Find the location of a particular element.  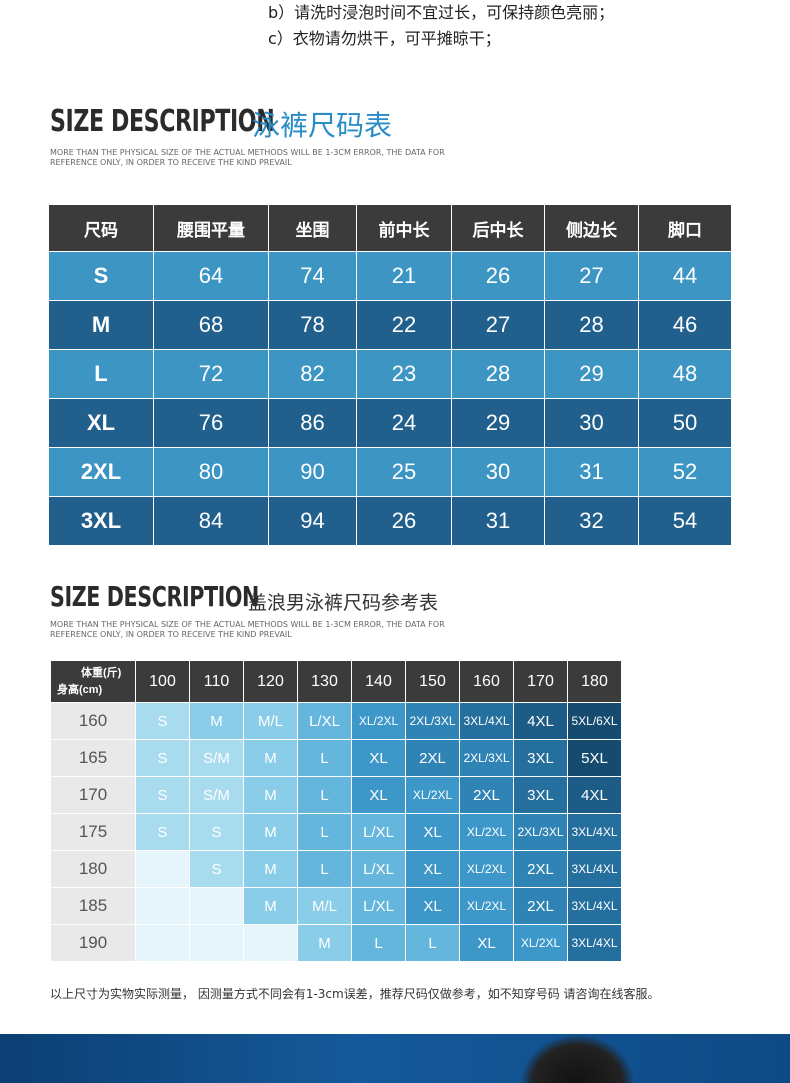

measurement-cell: 80 is located at coordinates (211, 472).